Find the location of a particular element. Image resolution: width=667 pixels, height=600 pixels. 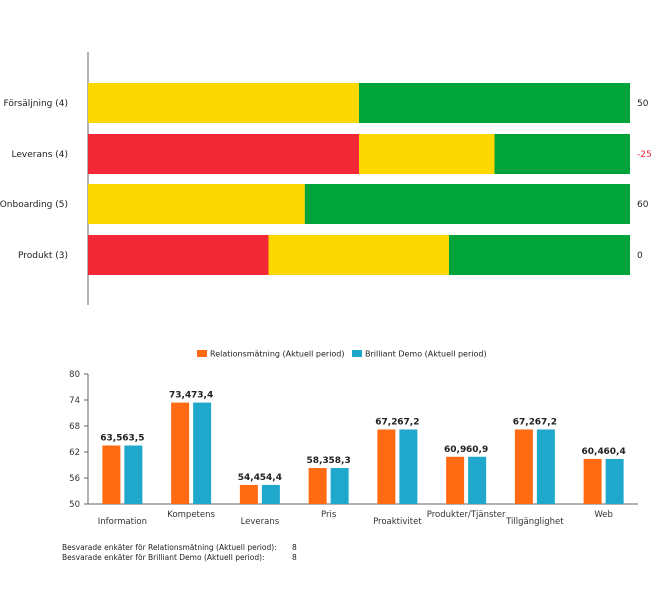

x-category-label: Produkter/Tjänster is located at coordinates (466, 515).